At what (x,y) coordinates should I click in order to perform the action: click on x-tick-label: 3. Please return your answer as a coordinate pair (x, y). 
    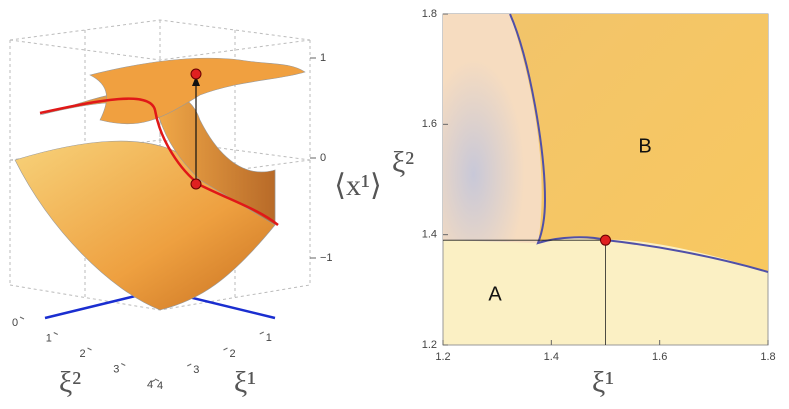
    Looking at the image, I should click on (196, 370).